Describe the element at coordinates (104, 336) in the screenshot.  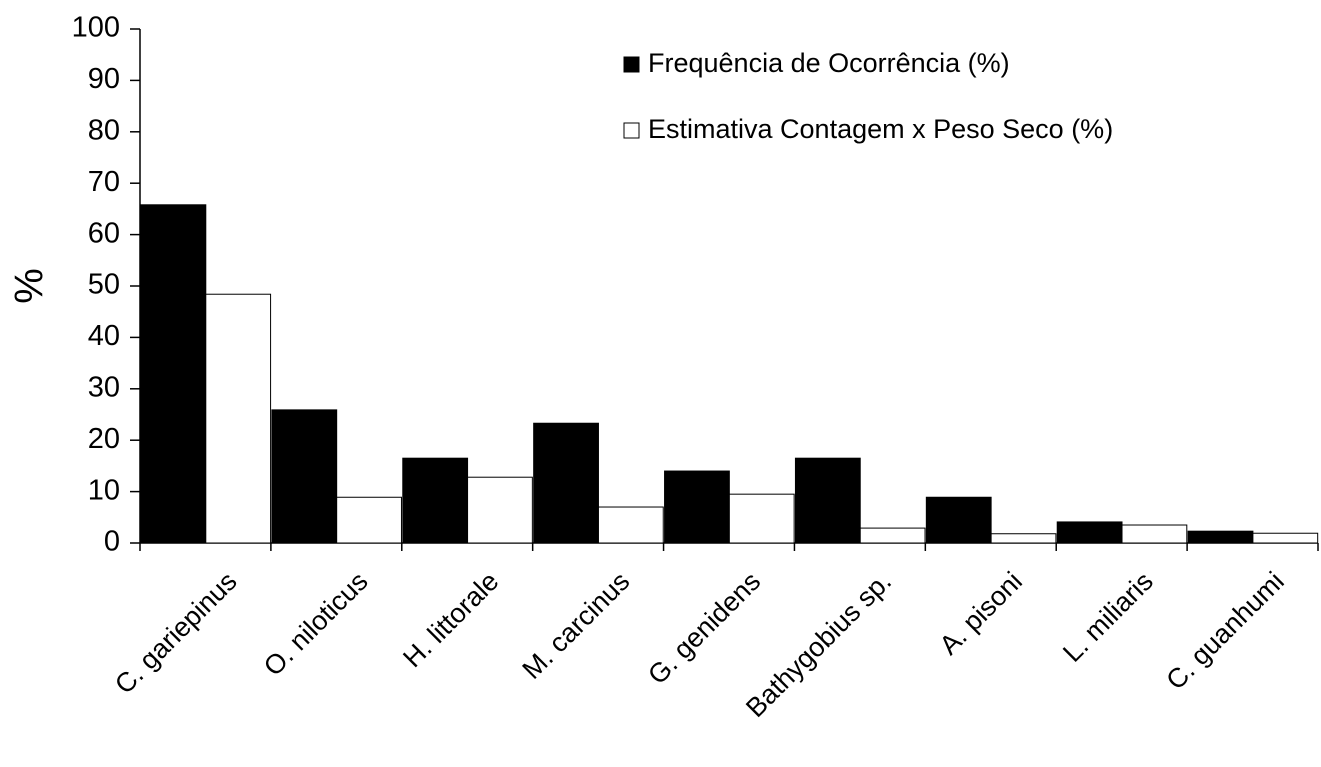
I see `y-tick-label: 40` at that location.